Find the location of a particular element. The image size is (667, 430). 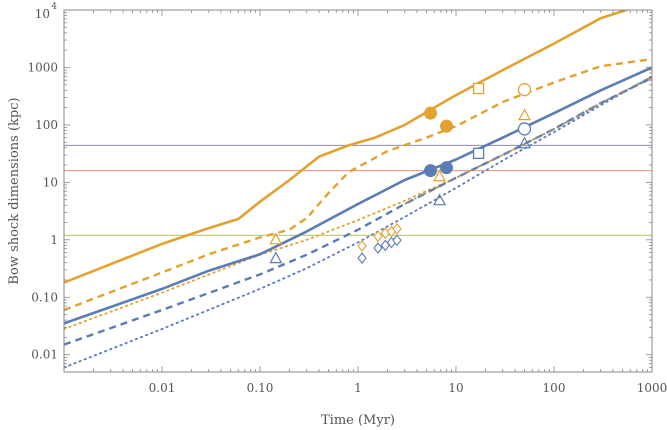

y-tick-label: 0.10 is located at coordinates (44, 297).